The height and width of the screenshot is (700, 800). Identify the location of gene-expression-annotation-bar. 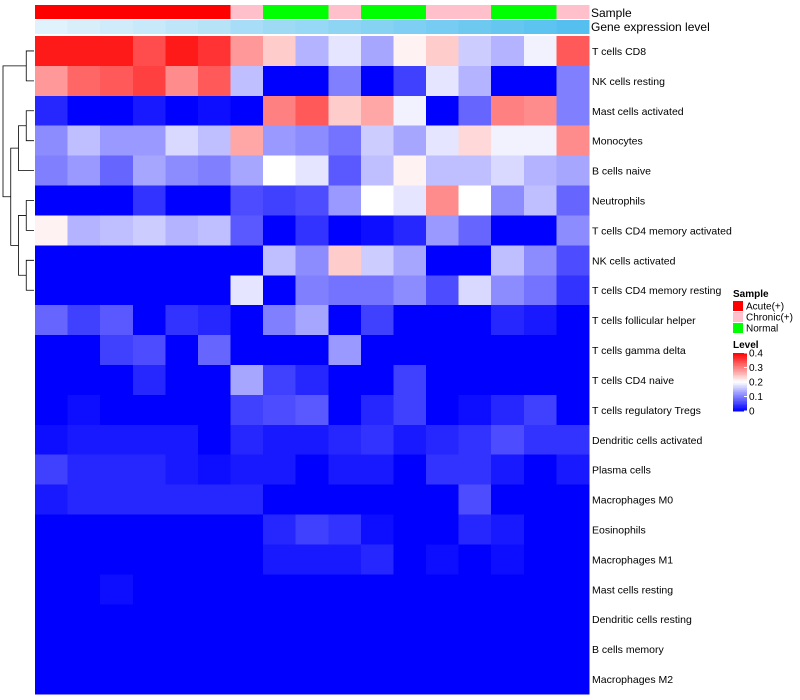
(312, 27).